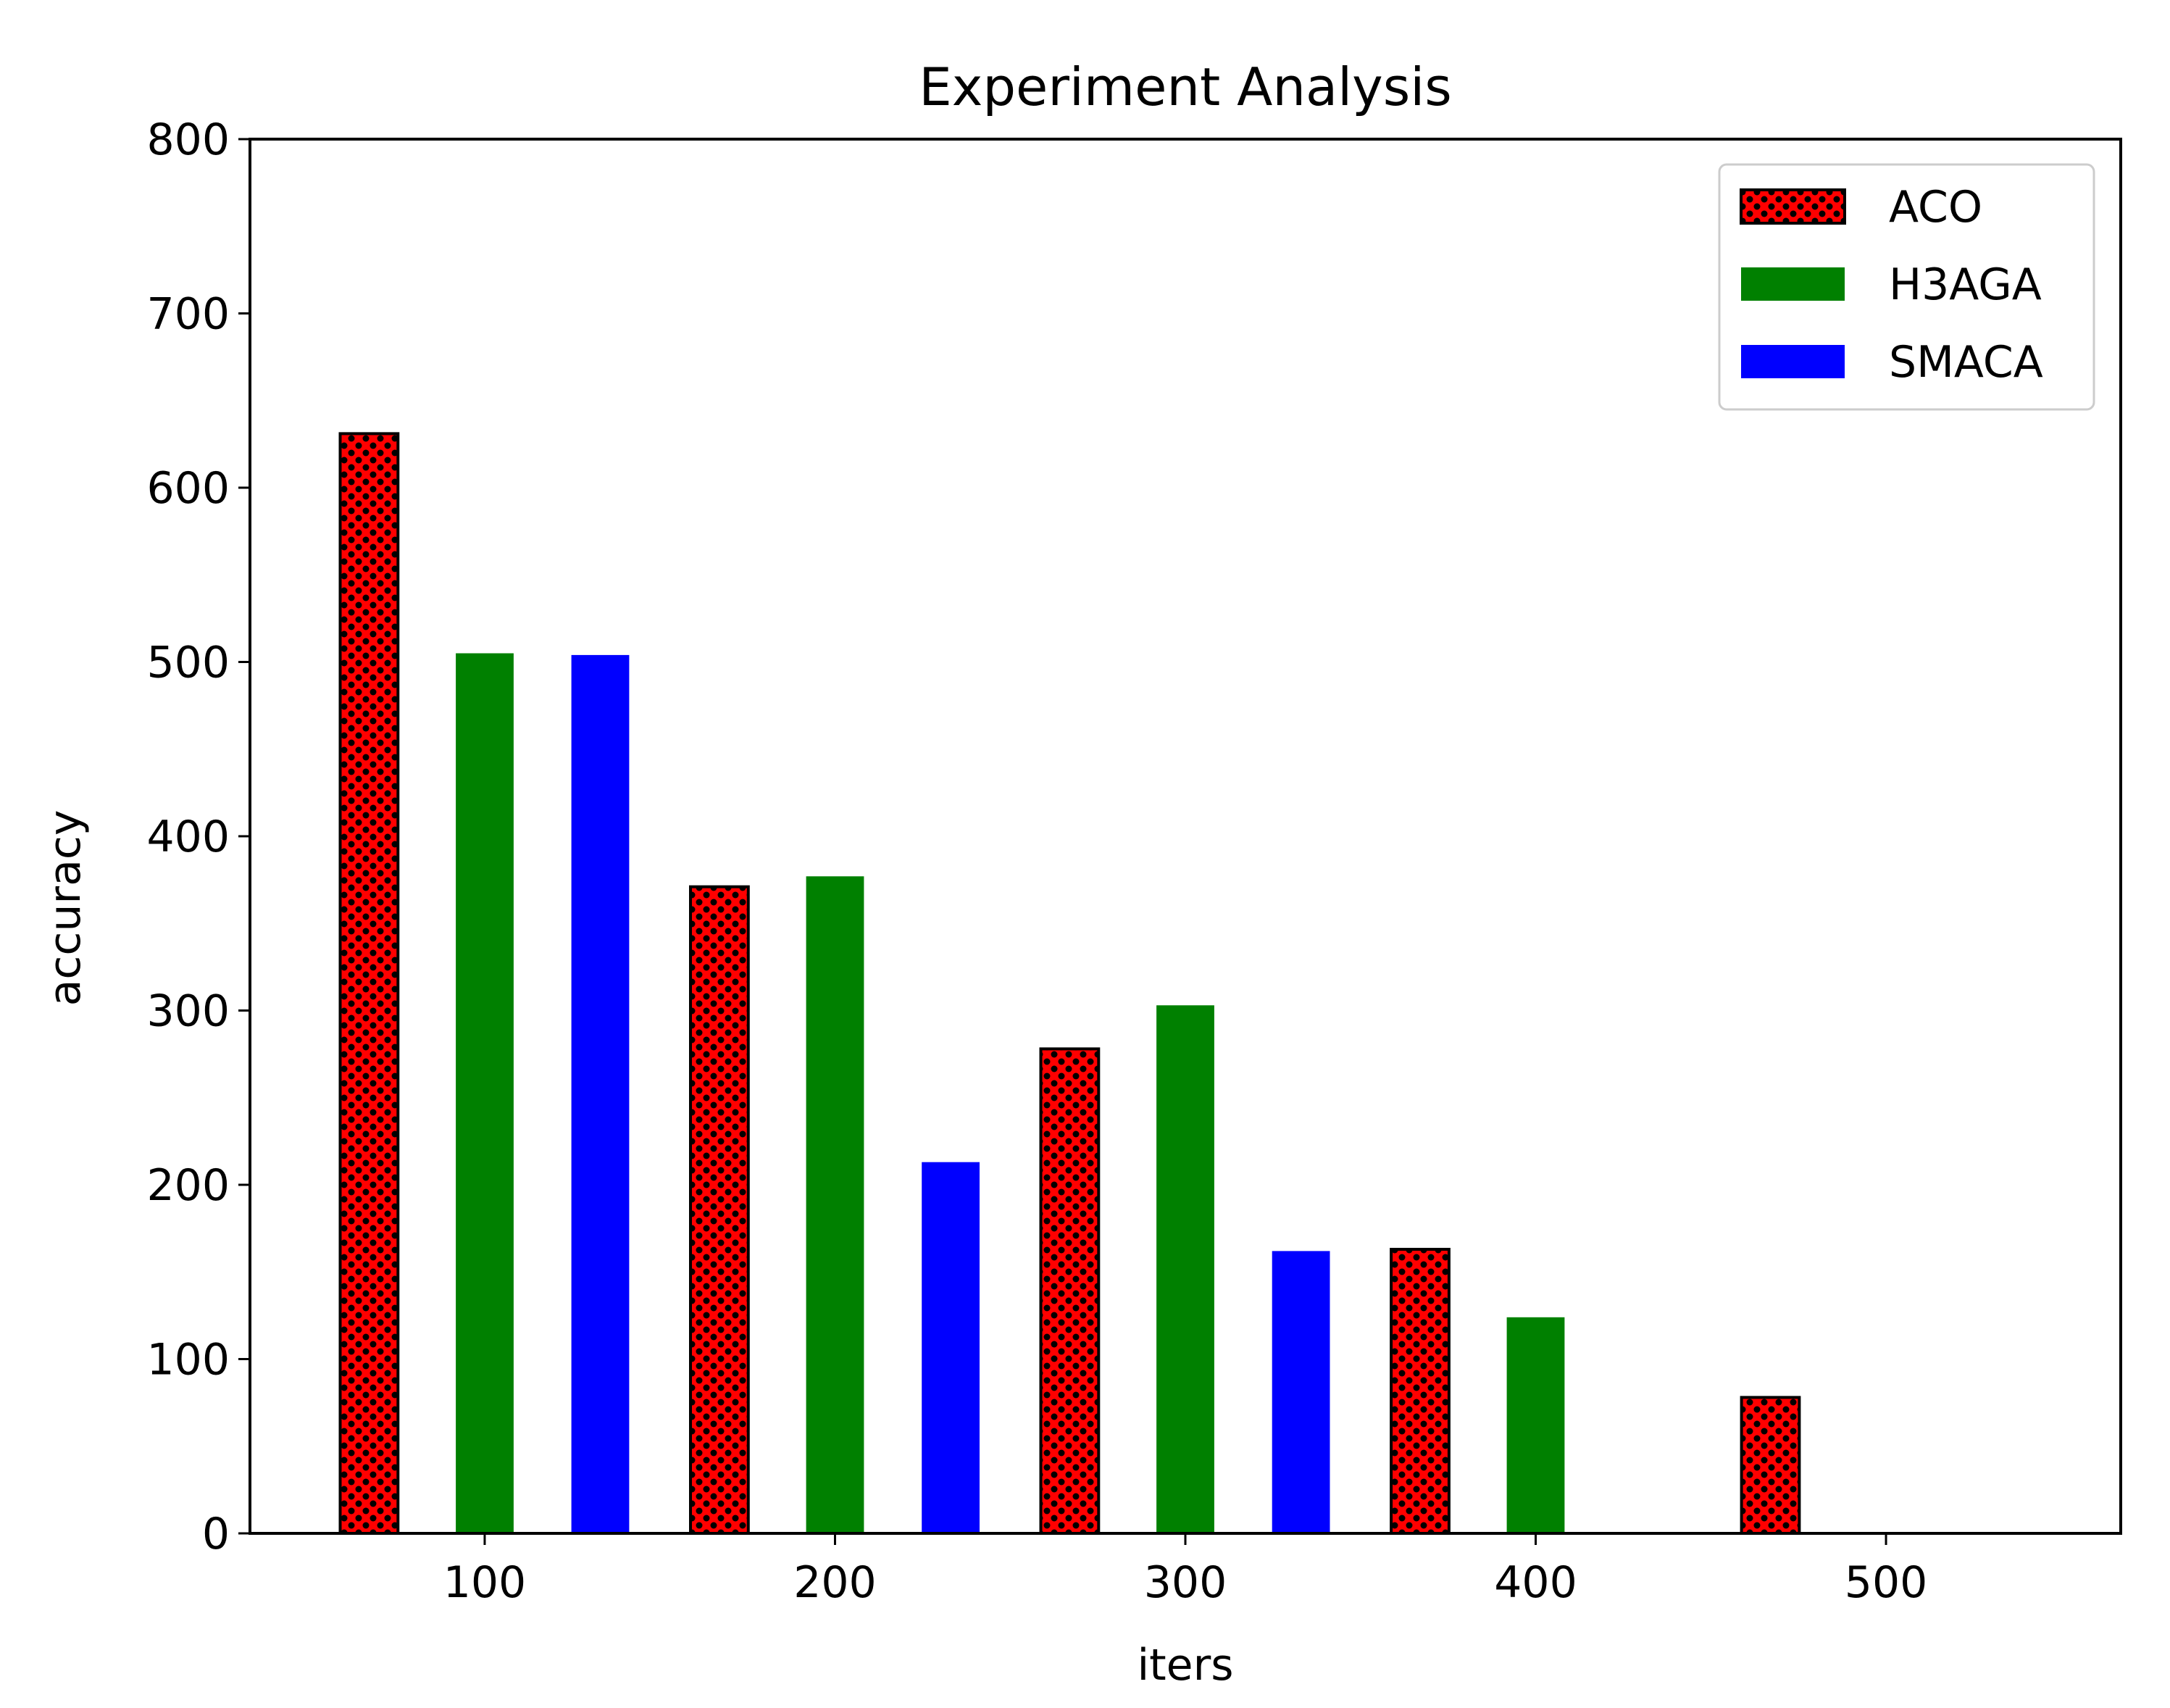 Image resolution: width=2170 pixels, height=1708 pixels. What do you see at coordinates (1185, 1665) in the screenshot?
I see `x-axis-label: iters` at bounding box center [1185, 1665].